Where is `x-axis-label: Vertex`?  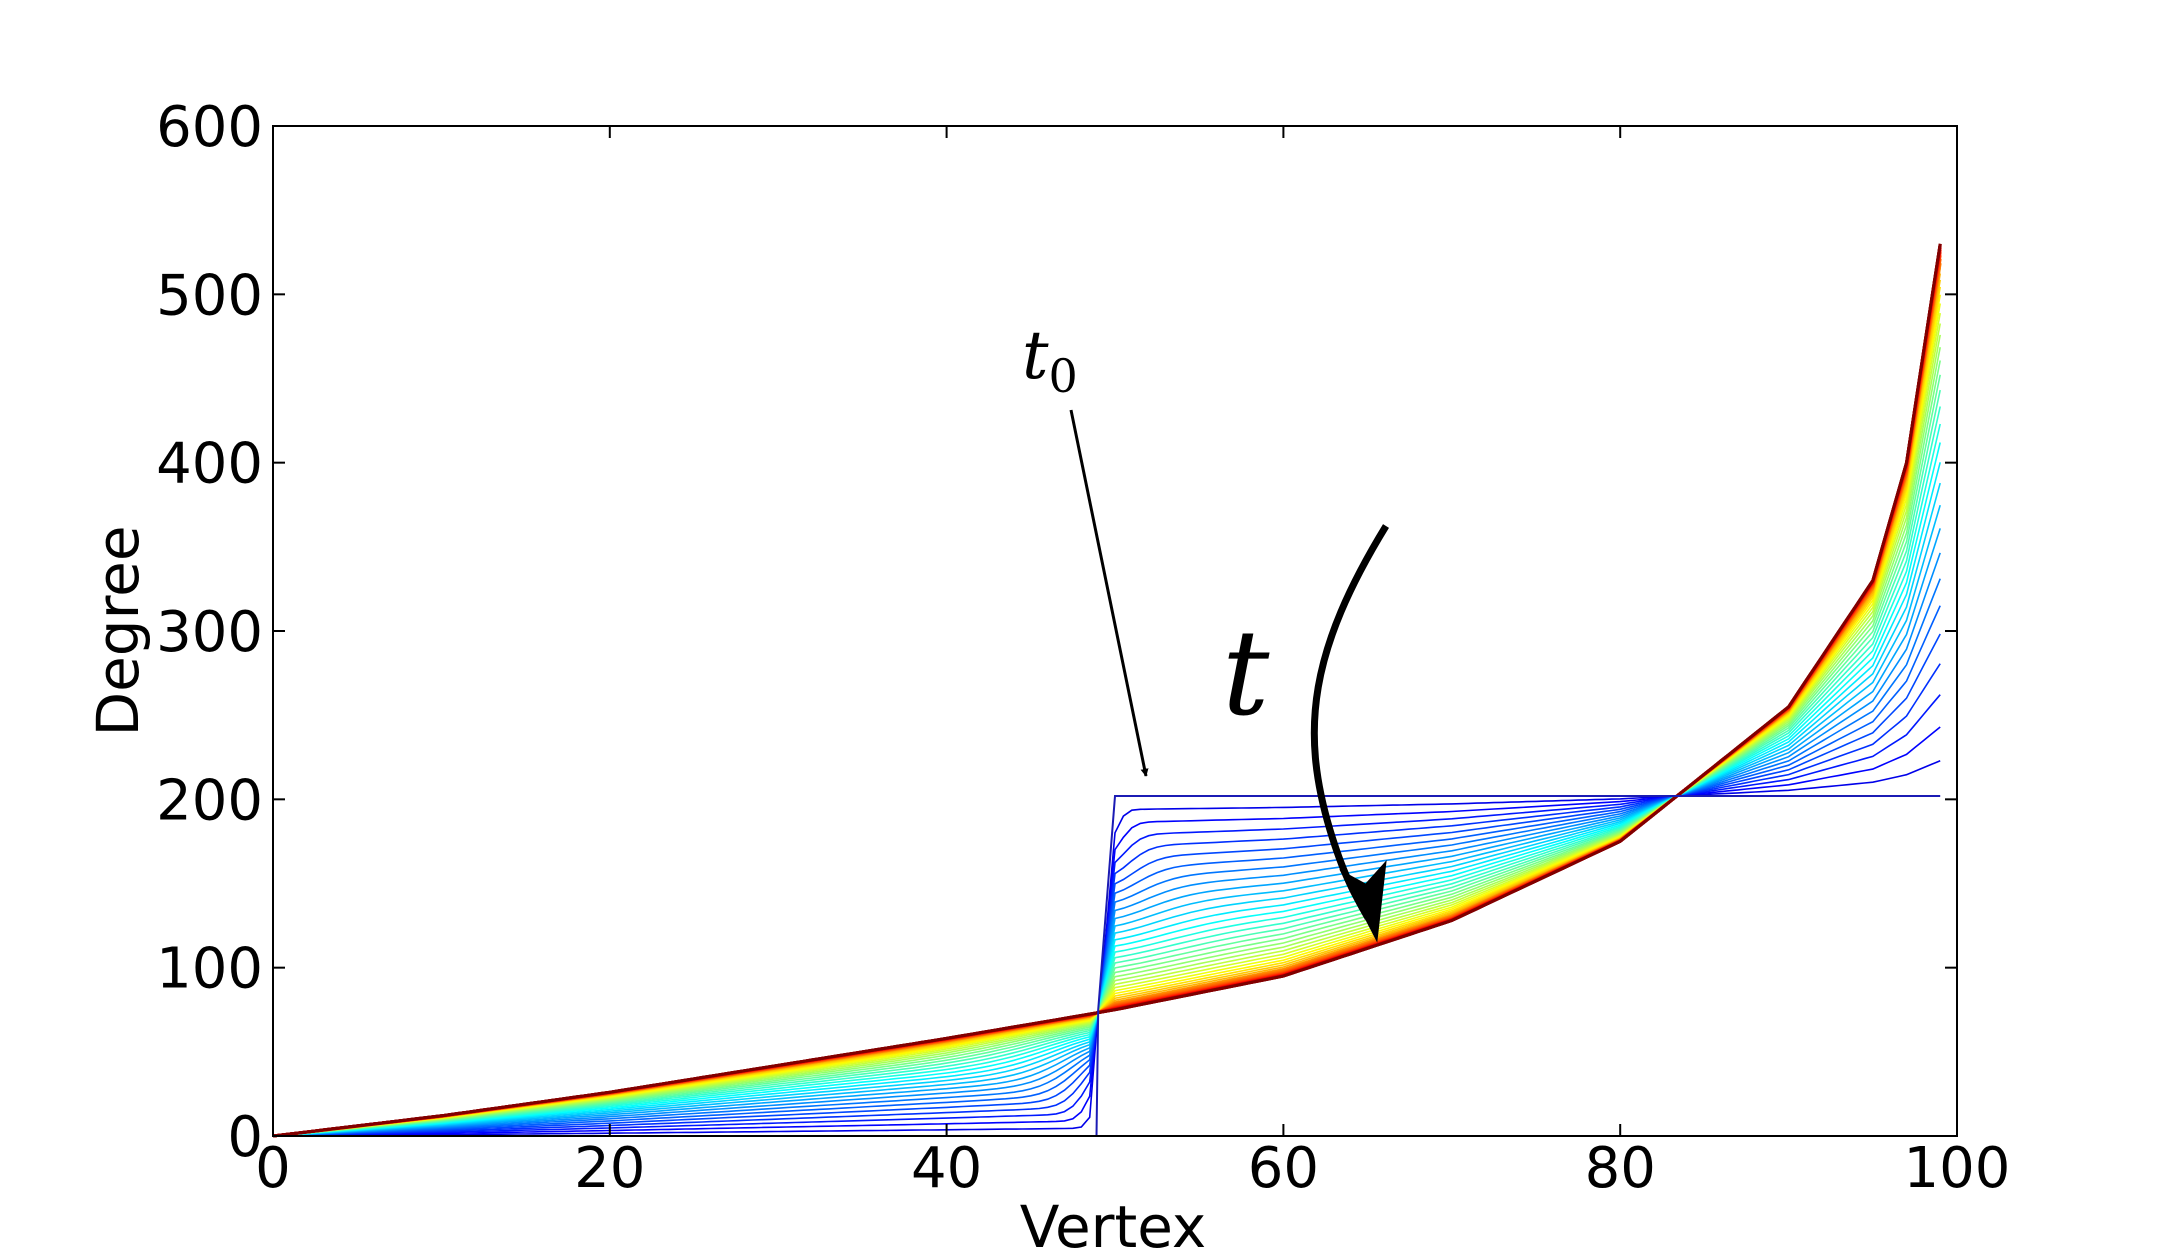
x-axis-label: Vertex is located at coordinates (1113, 1223).